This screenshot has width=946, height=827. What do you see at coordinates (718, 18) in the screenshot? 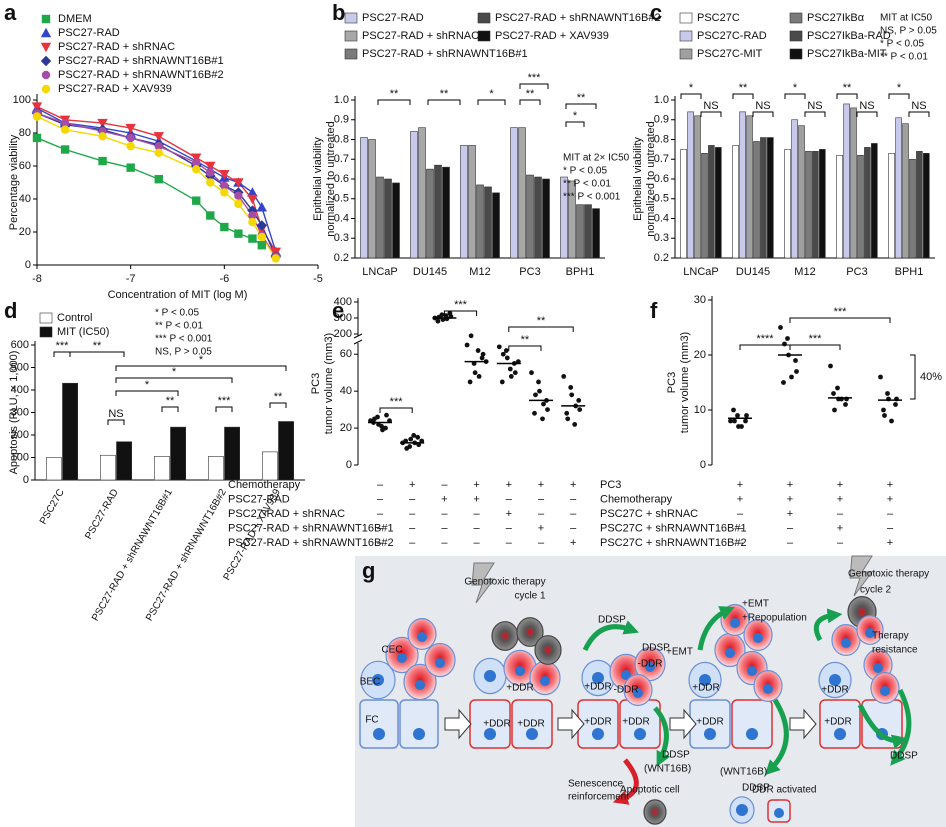
I see `legend-label: PSC27C` at bounding box center [718, 18].